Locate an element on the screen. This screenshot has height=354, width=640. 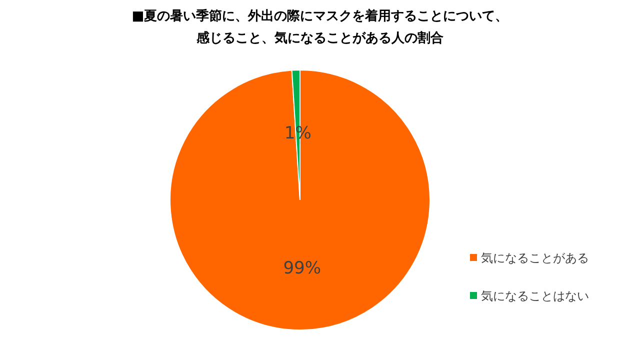
chart-title: ■夏の暑い季節に、外出の際にマスクを着用することについて、感じること、気になることがある人の割合 is located at coordinates (320, 28).